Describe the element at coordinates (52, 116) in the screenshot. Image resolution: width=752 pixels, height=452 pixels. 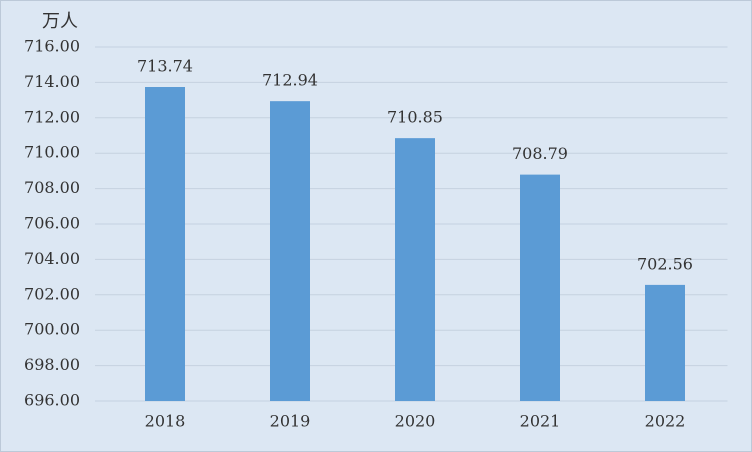
I see `y-tick-label: 712.00` at that location.